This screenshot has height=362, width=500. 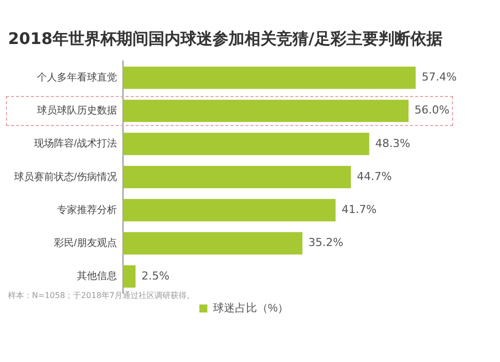 I want to click on legend-label: 球迷占比（%）, so click(x=250, y=308).